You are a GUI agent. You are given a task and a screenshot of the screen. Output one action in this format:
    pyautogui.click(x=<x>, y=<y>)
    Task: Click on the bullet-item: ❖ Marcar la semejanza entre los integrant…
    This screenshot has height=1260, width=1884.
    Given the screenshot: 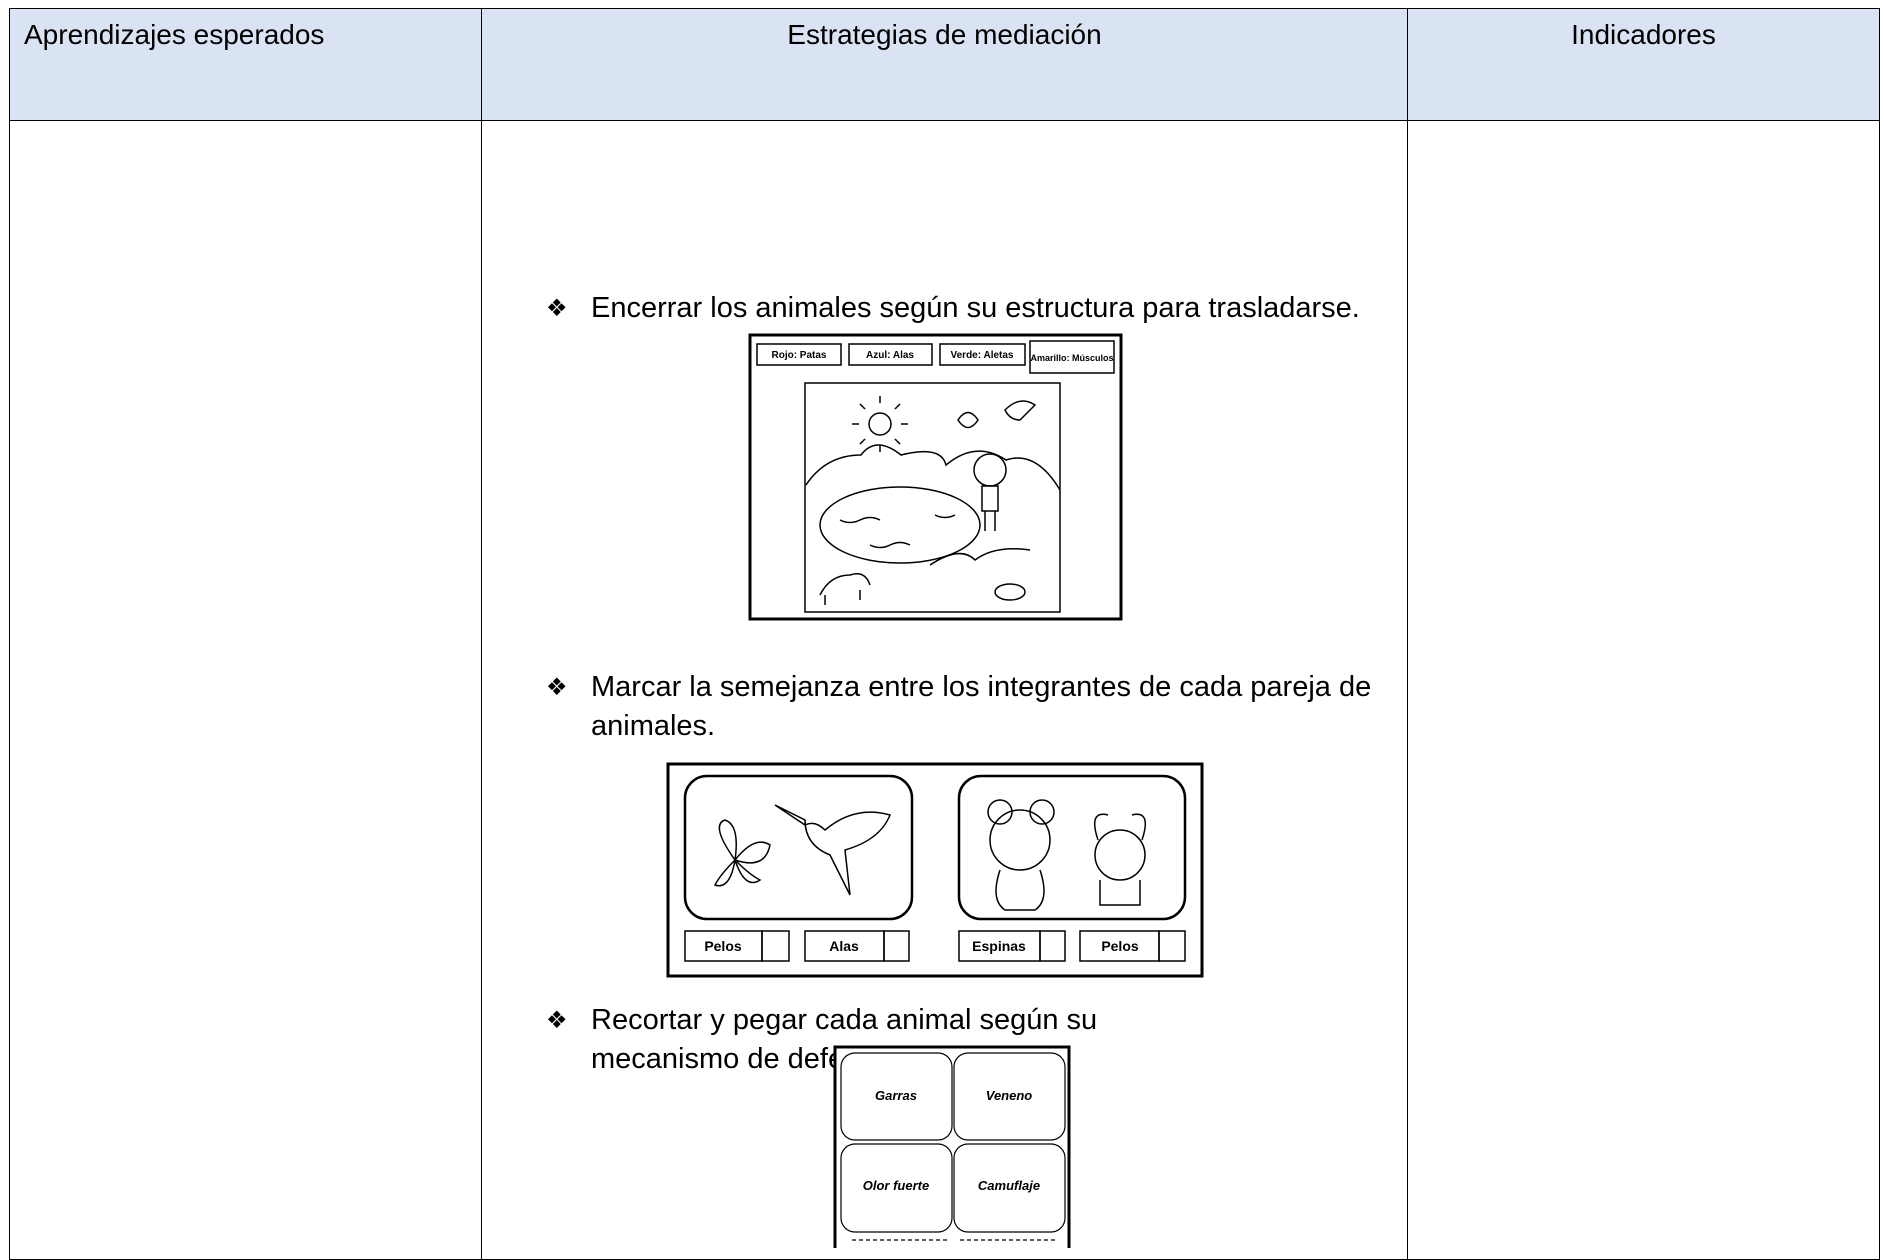 What is the action you would take?
    pyautogui.click(x=968, y=707)
    